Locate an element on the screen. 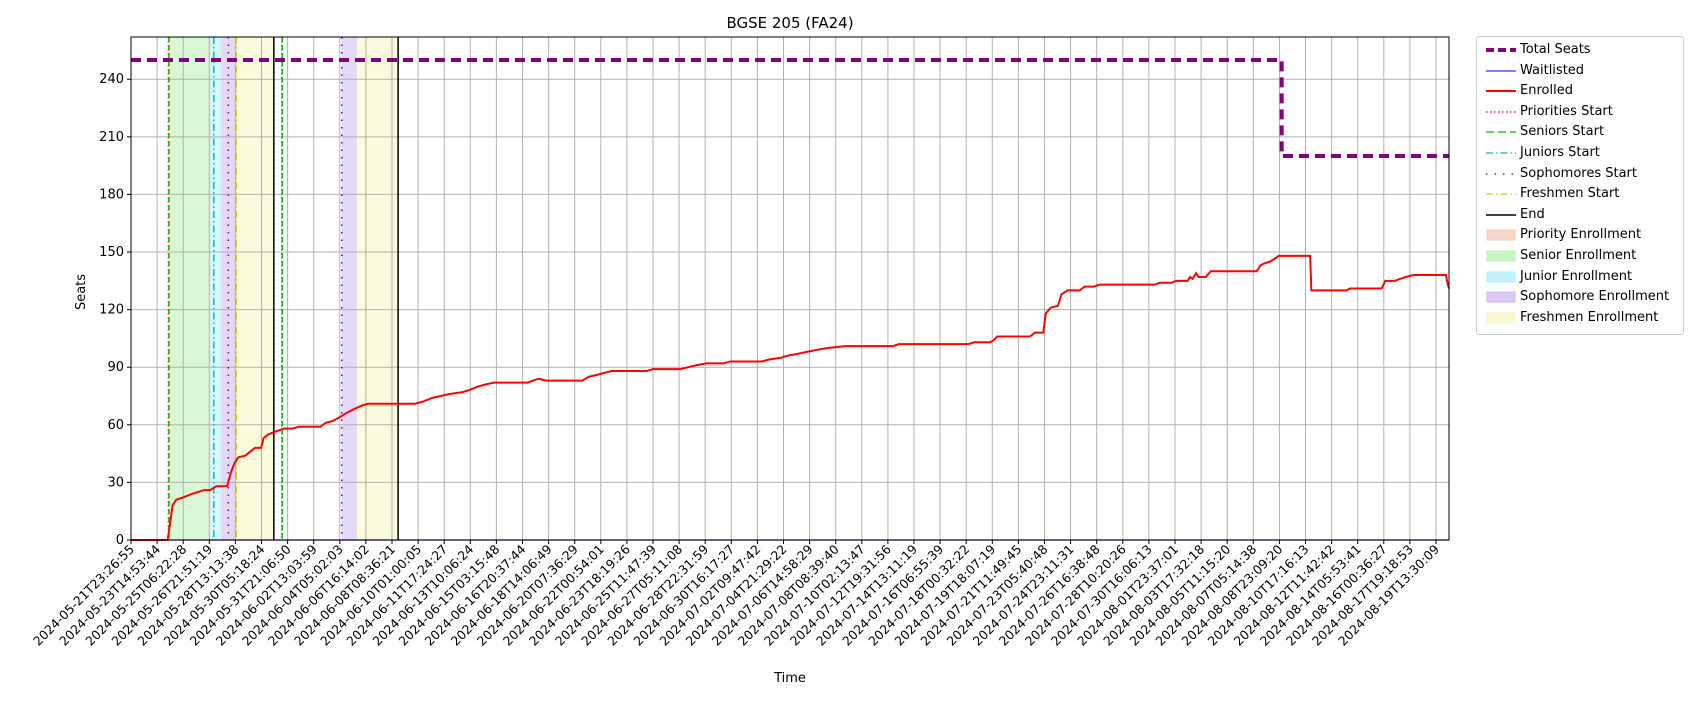 Image resolution: width=1700 pixels, height=704 pixels. legend-label: Junior Enrollment is located at coordinates (1576, 276).